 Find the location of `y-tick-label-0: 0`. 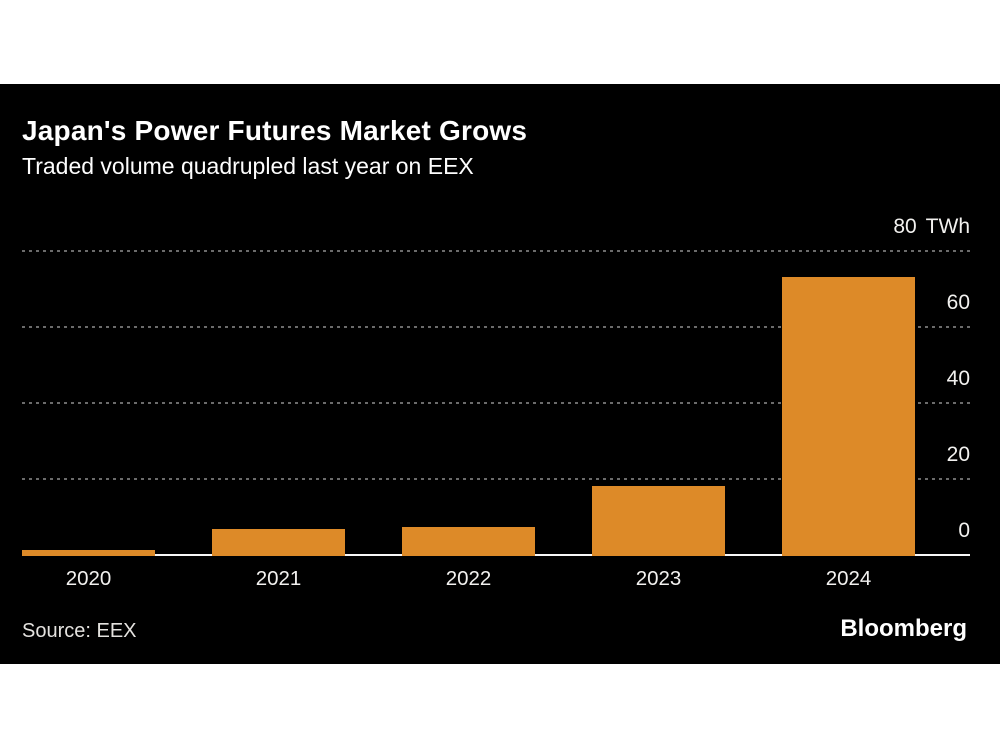

y-tick-label-0: 0 is located at coordinates (964, 531).